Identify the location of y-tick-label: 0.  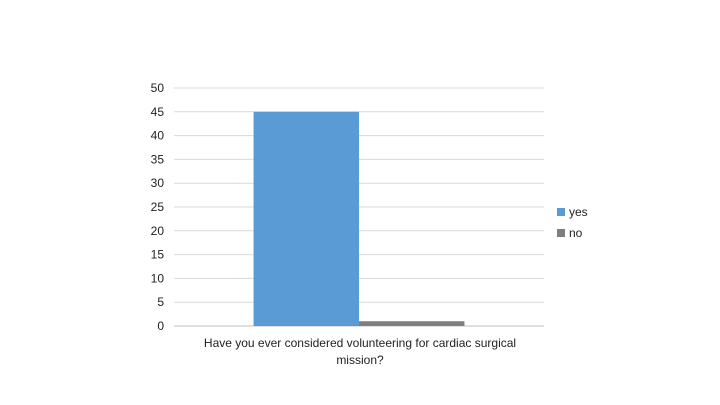
(160, 326).